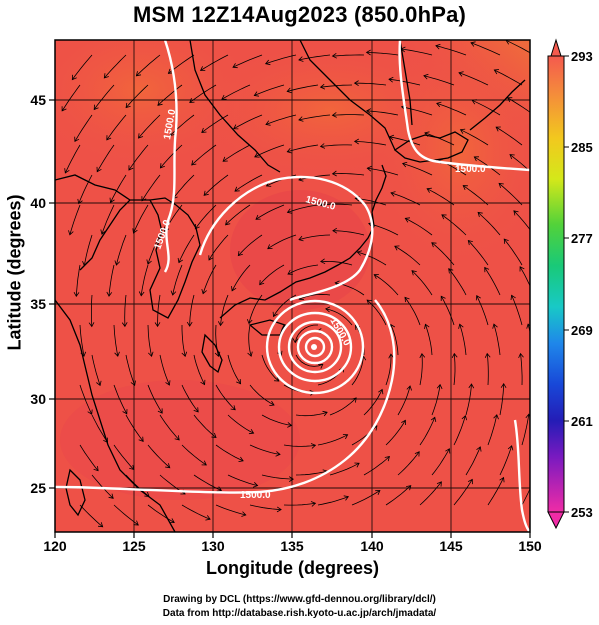 This screenshot has height=625, width=599. I want to click on figure-title: MSM 12Z14Aug2023 (850.0hPa), so click(299, 14).